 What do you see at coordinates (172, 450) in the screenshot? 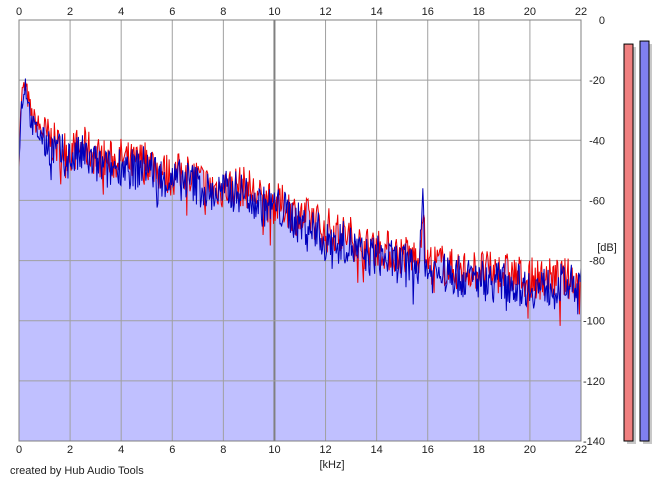
I see `x-tick-label-bottom: 6` at bounding box center [172, 450].